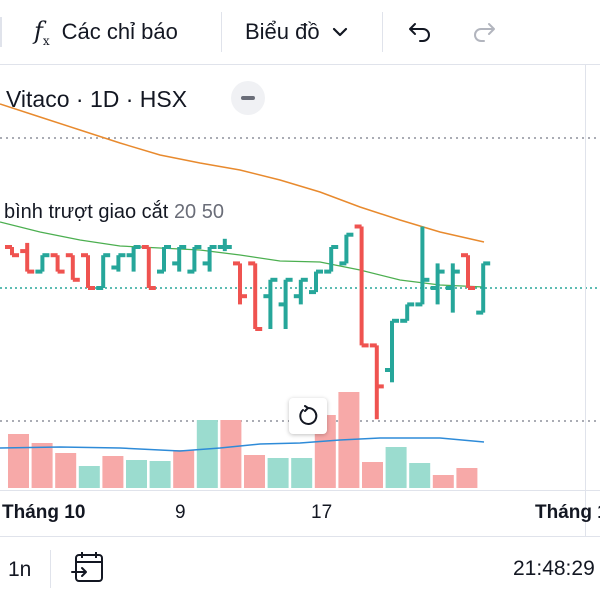 The image size is (600, 600). Describe the element at coordinates (88, 568) in the screenshot. I see `calendar-goto-icon` at that location.